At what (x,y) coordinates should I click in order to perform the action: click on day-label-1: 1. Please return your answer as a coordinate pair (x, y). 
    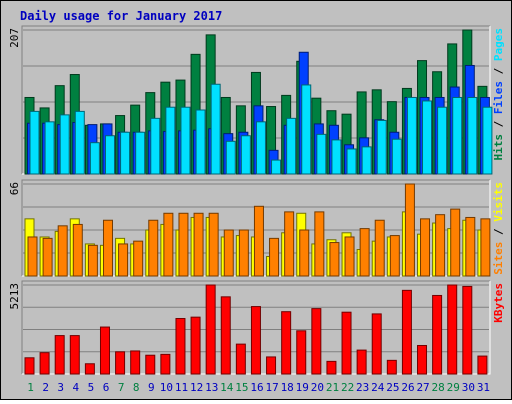
    Looking at the image, I should click on (30, 387).